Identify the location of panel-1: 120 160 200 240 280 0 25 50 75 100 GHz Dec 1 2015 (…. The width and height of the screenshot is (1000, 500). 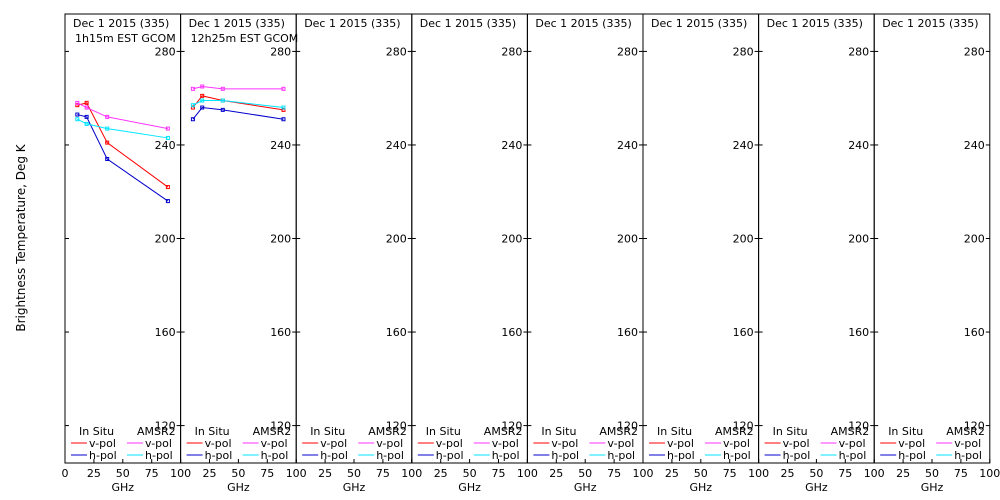
(126, 253).